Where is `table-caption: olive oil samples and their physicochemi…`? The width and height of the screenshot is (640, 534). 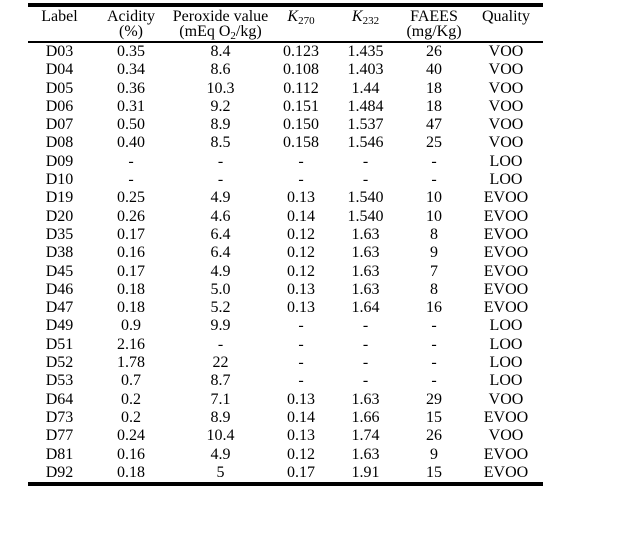
table-caption: olive oil samples and their physicochemi… is located at coordinates (320, 513).